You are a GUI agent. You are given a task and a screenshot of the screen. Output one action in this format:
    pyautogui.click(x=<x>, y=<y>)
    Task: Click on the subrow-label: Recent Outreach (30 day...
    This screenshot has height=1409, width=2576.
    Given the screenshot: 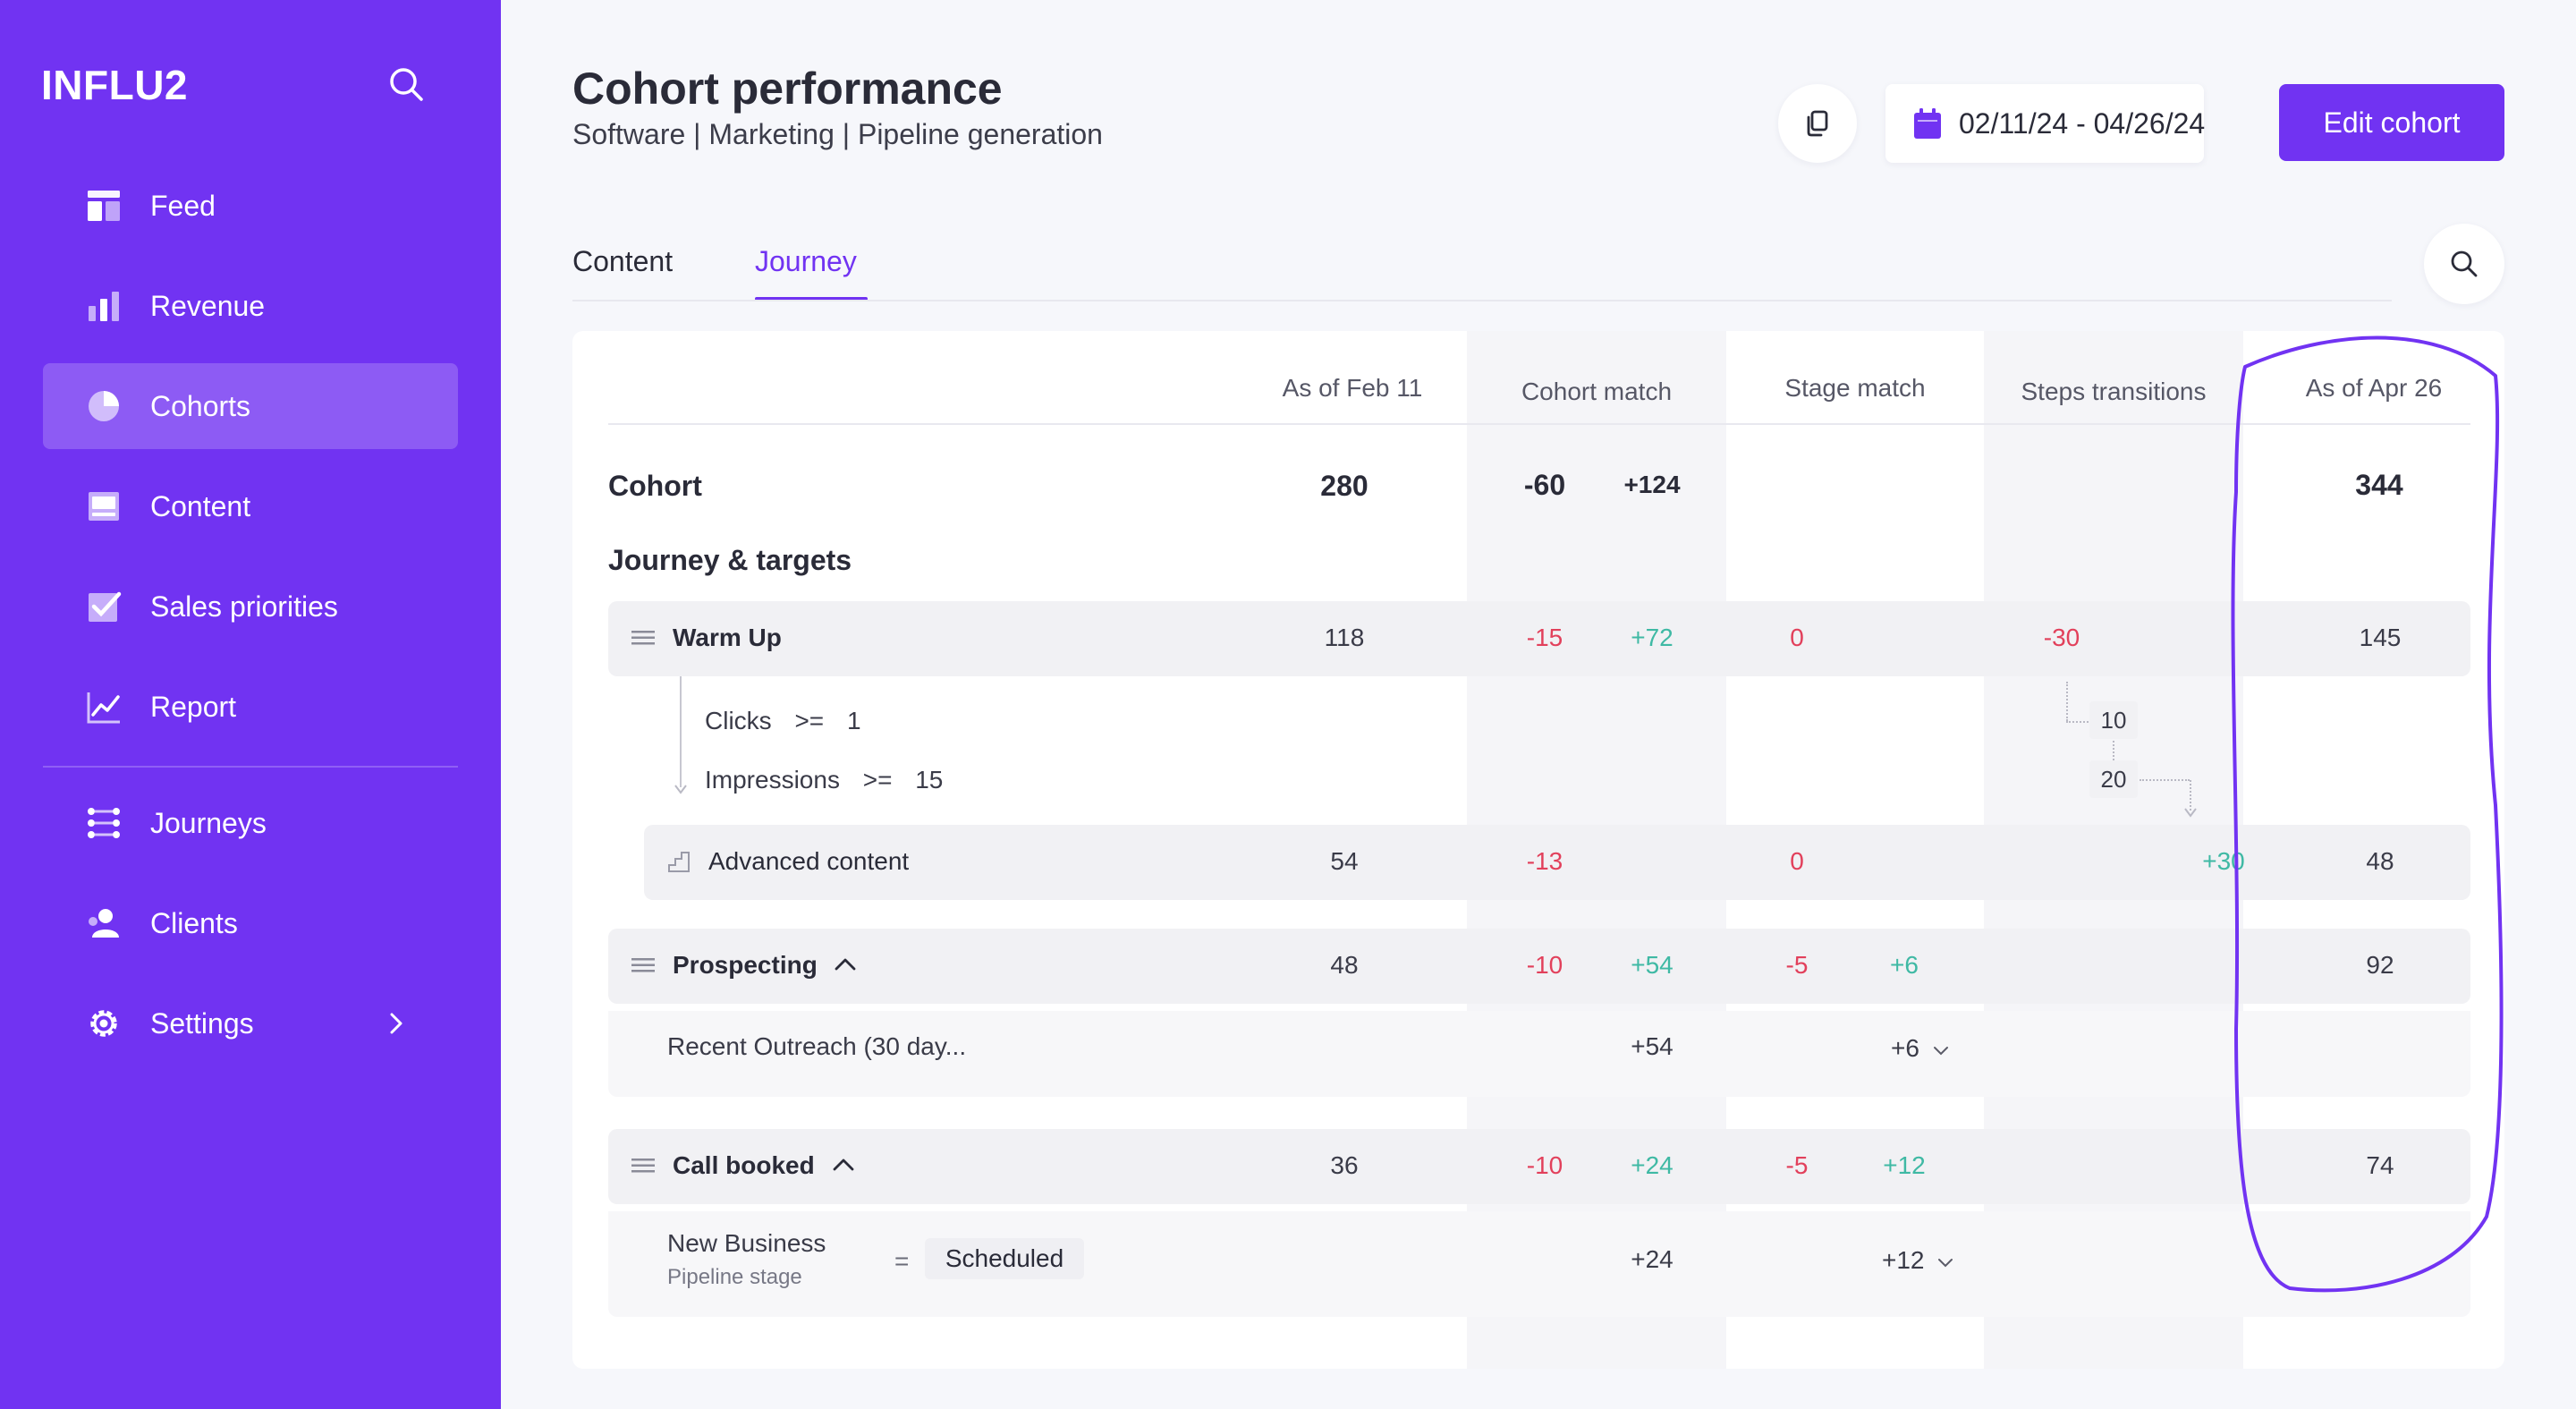 What is the action you would take?
    pyautogui.click(x=817, y=1046)
    